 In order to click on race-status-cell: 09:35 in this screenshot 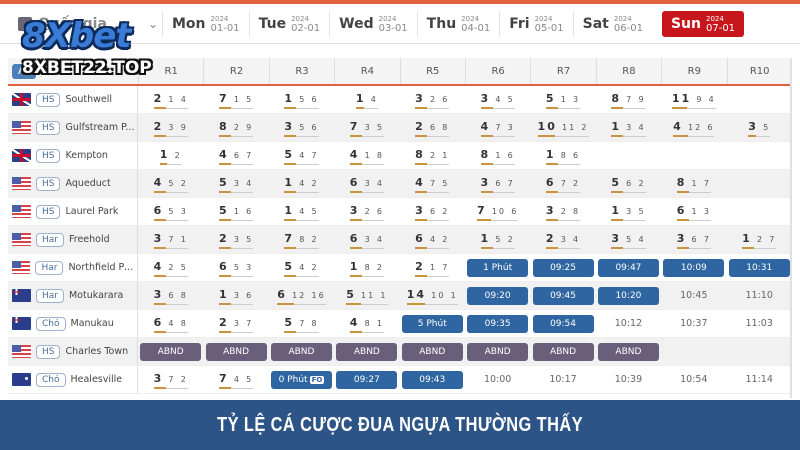, I will do `click(497, 323)`.